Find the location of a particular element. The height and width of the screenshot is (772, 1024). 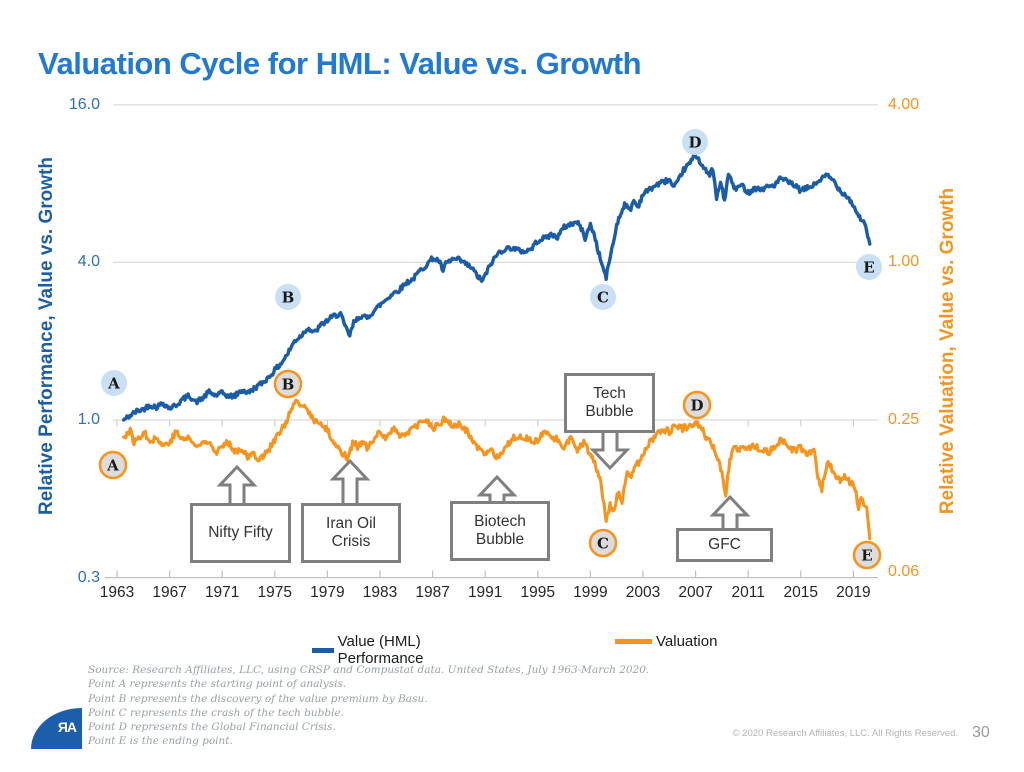

marker-valuation-e-circle is located at coordinates (867, 555).